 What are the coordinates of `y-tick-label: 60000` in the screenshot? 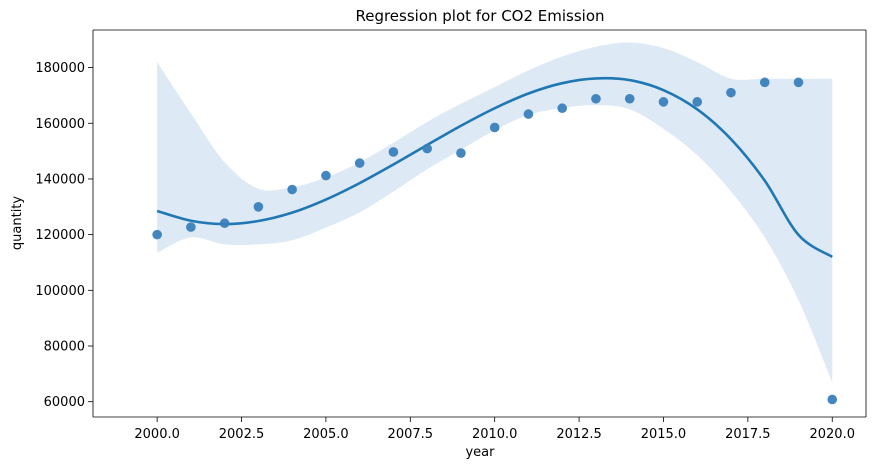 It's located at (64, 402).